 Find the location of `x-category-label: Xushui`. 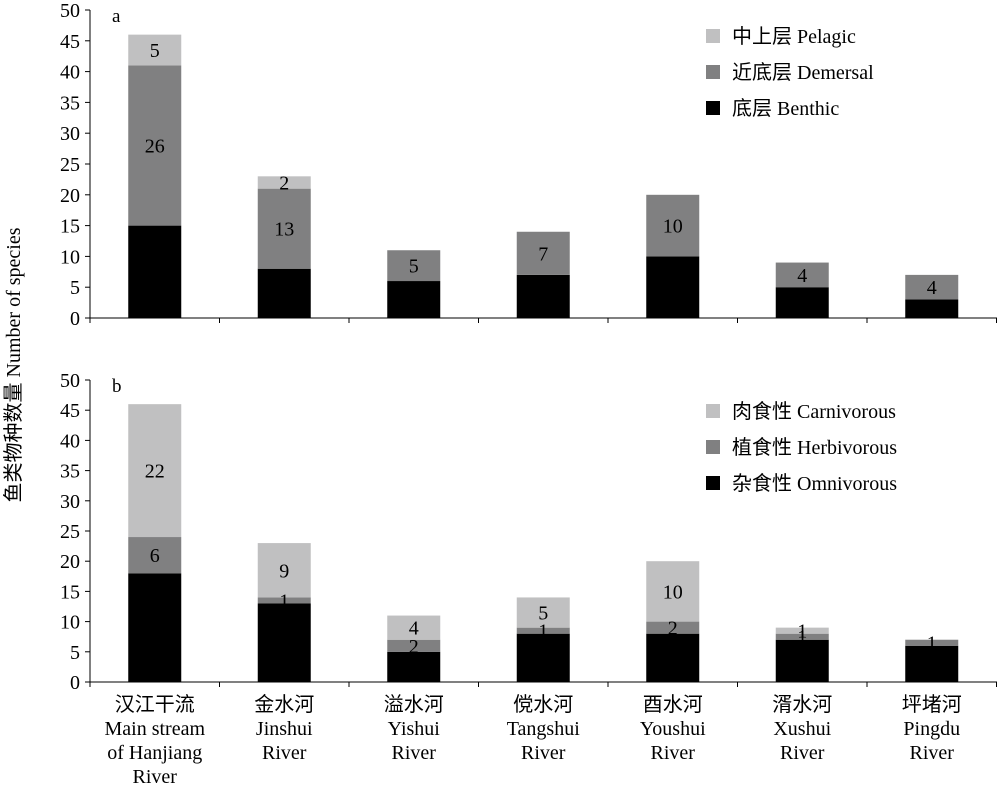

x-category-label: Xushui is located at coordinates (802, 729).